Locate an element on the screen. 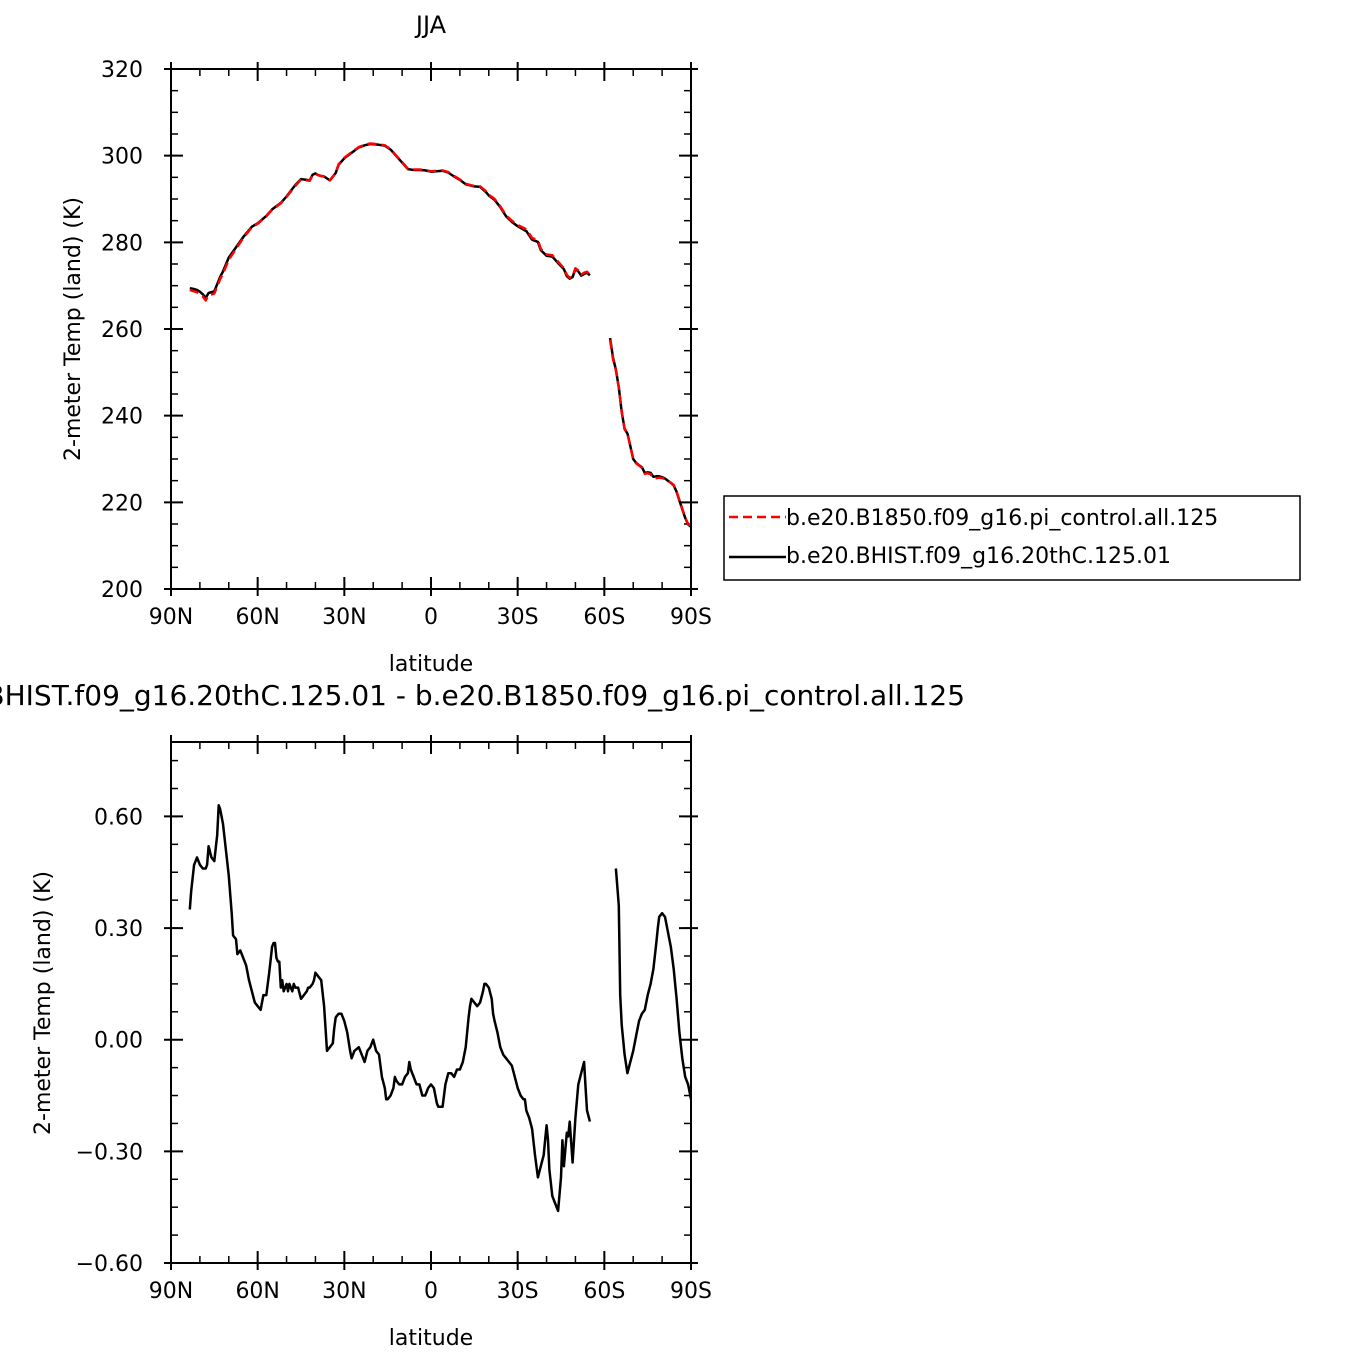  legend-entry-pi-control: b.e20.B1850.f09_g16.pi_control.all.125 is located at coordinates (1002, 518).